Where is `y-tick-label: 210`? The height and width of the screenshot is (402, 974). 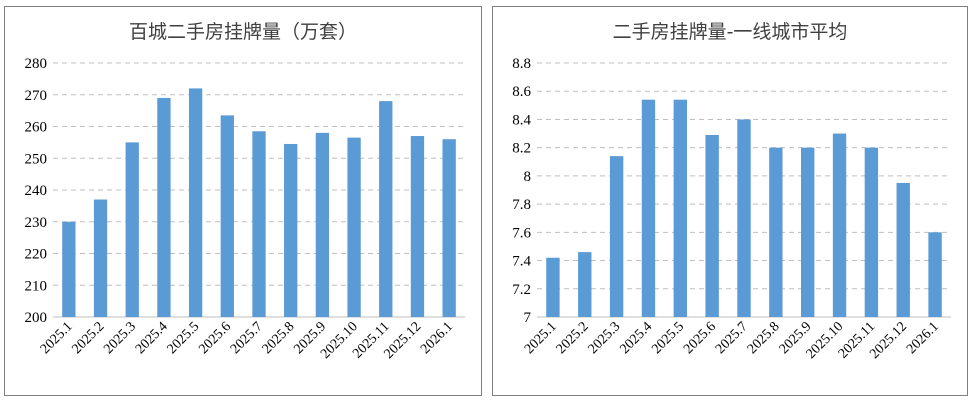
y-tick-label: 210 is located at coordinates (36, 286).